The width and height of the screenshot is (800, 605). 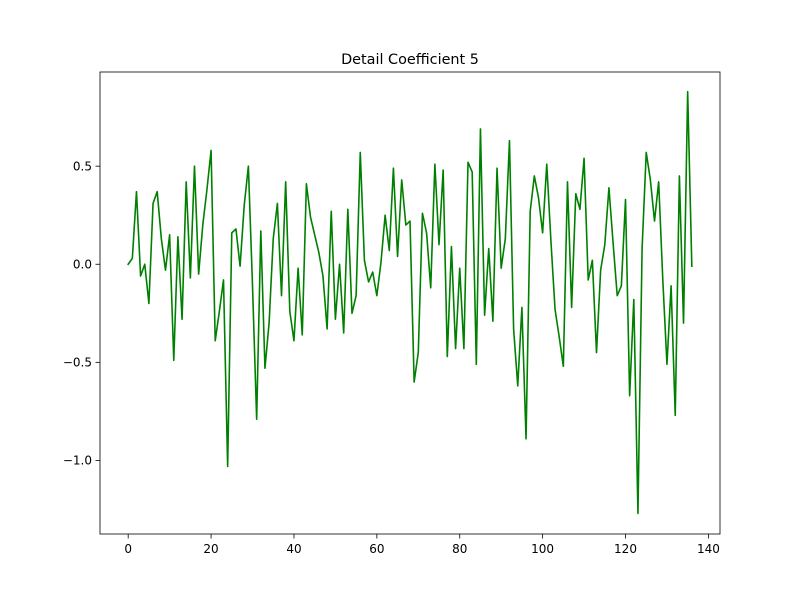 What do you see at coordinates (82, 265) in the screenshot?
I see `y-tick-label-2: 0.0` at bounding box center [82, 265].